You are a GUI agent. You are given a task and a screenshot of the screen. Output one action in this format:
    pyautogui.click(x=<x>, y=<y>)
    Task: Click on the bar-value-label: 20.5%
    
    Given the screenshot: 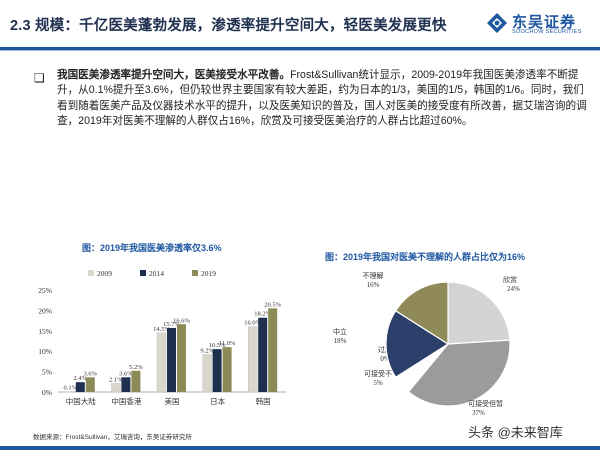 What is the action you would take?
    pyautogui.click(x=272, y=304)
    